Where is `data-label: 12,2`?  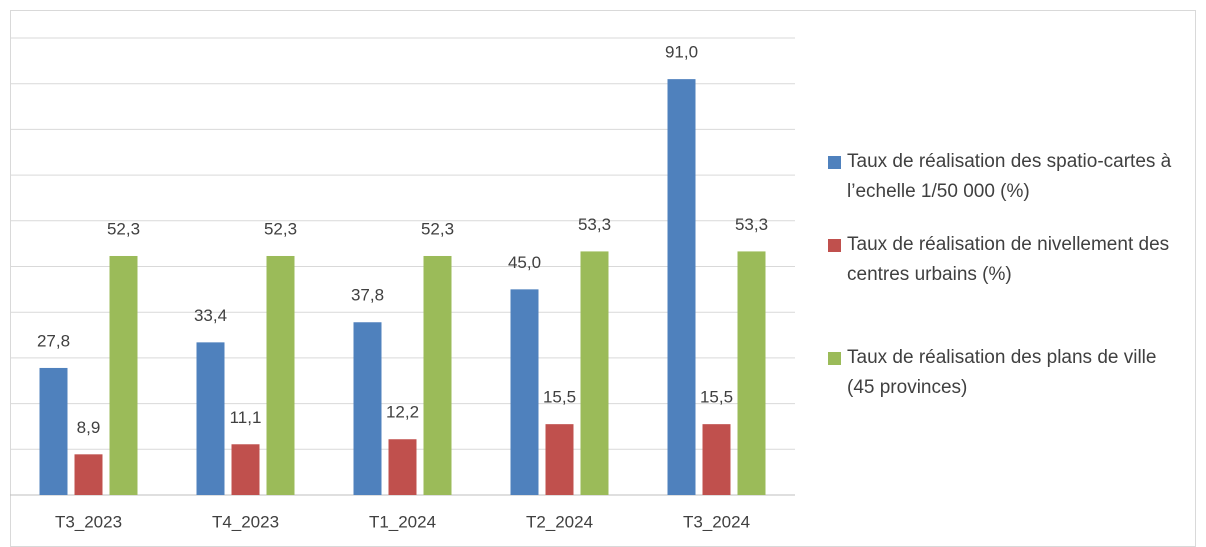 data-label: 12,2 is located at coordinates (402, 412).